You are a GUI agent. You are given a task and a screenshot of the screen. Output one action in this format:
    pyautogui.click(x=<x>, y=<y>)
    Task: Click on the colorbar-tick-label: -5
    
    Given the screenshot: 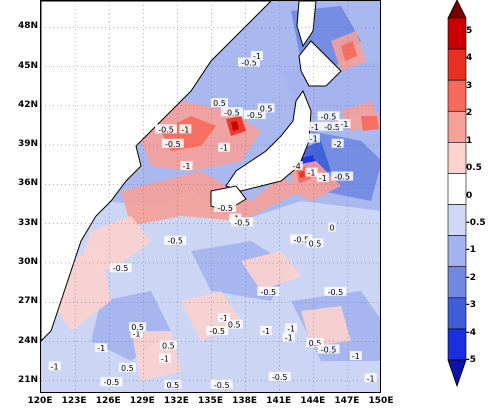 What is the action you would take?
    pyautogui.click(x=471, y=360)
    